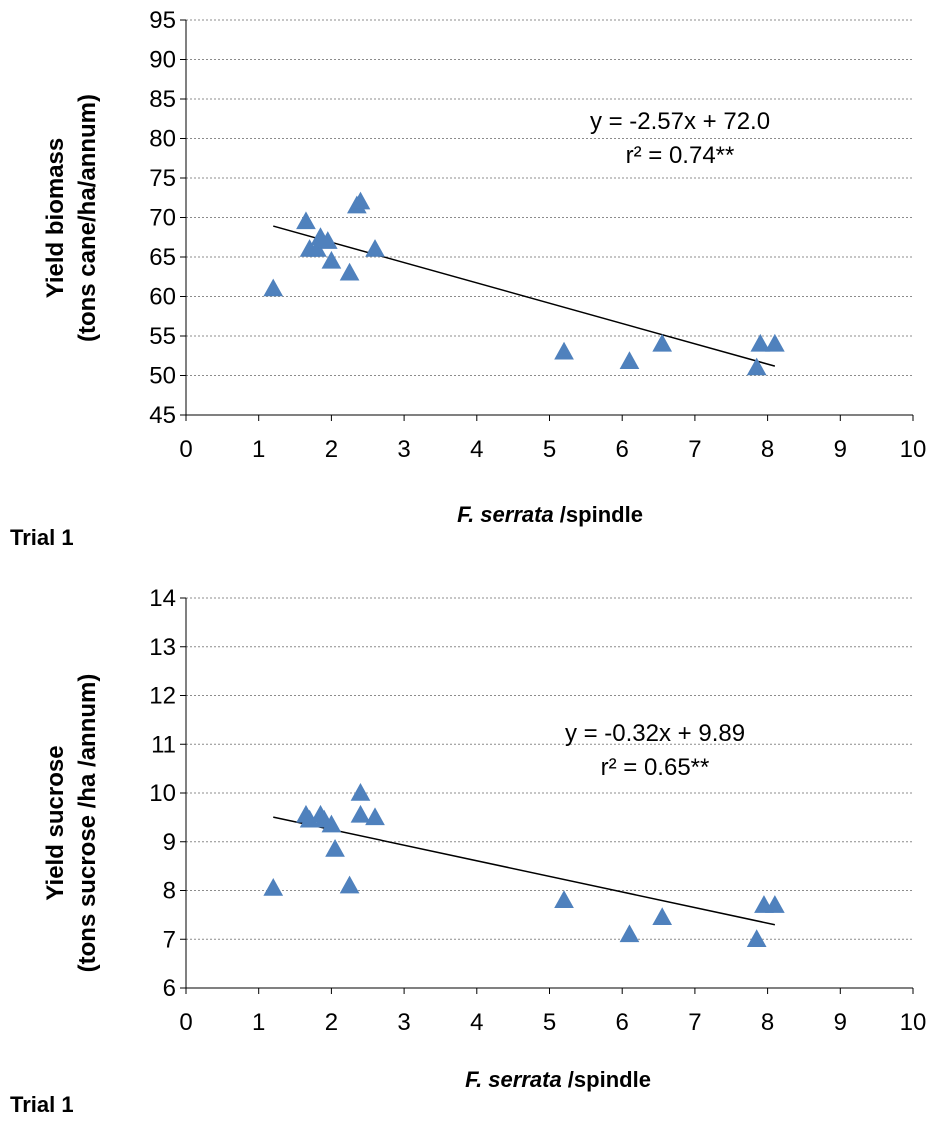 The height and width of the screenshot is (1125, 937). I want to click on chart-sucrose-y-tick-label: 7, so click(169, 939).